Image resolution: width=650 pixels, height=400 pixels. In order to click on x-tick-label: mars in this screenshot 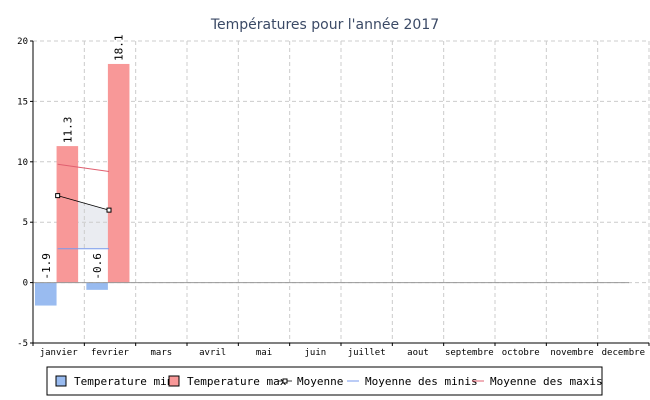, I will do `click(161, 353)`.